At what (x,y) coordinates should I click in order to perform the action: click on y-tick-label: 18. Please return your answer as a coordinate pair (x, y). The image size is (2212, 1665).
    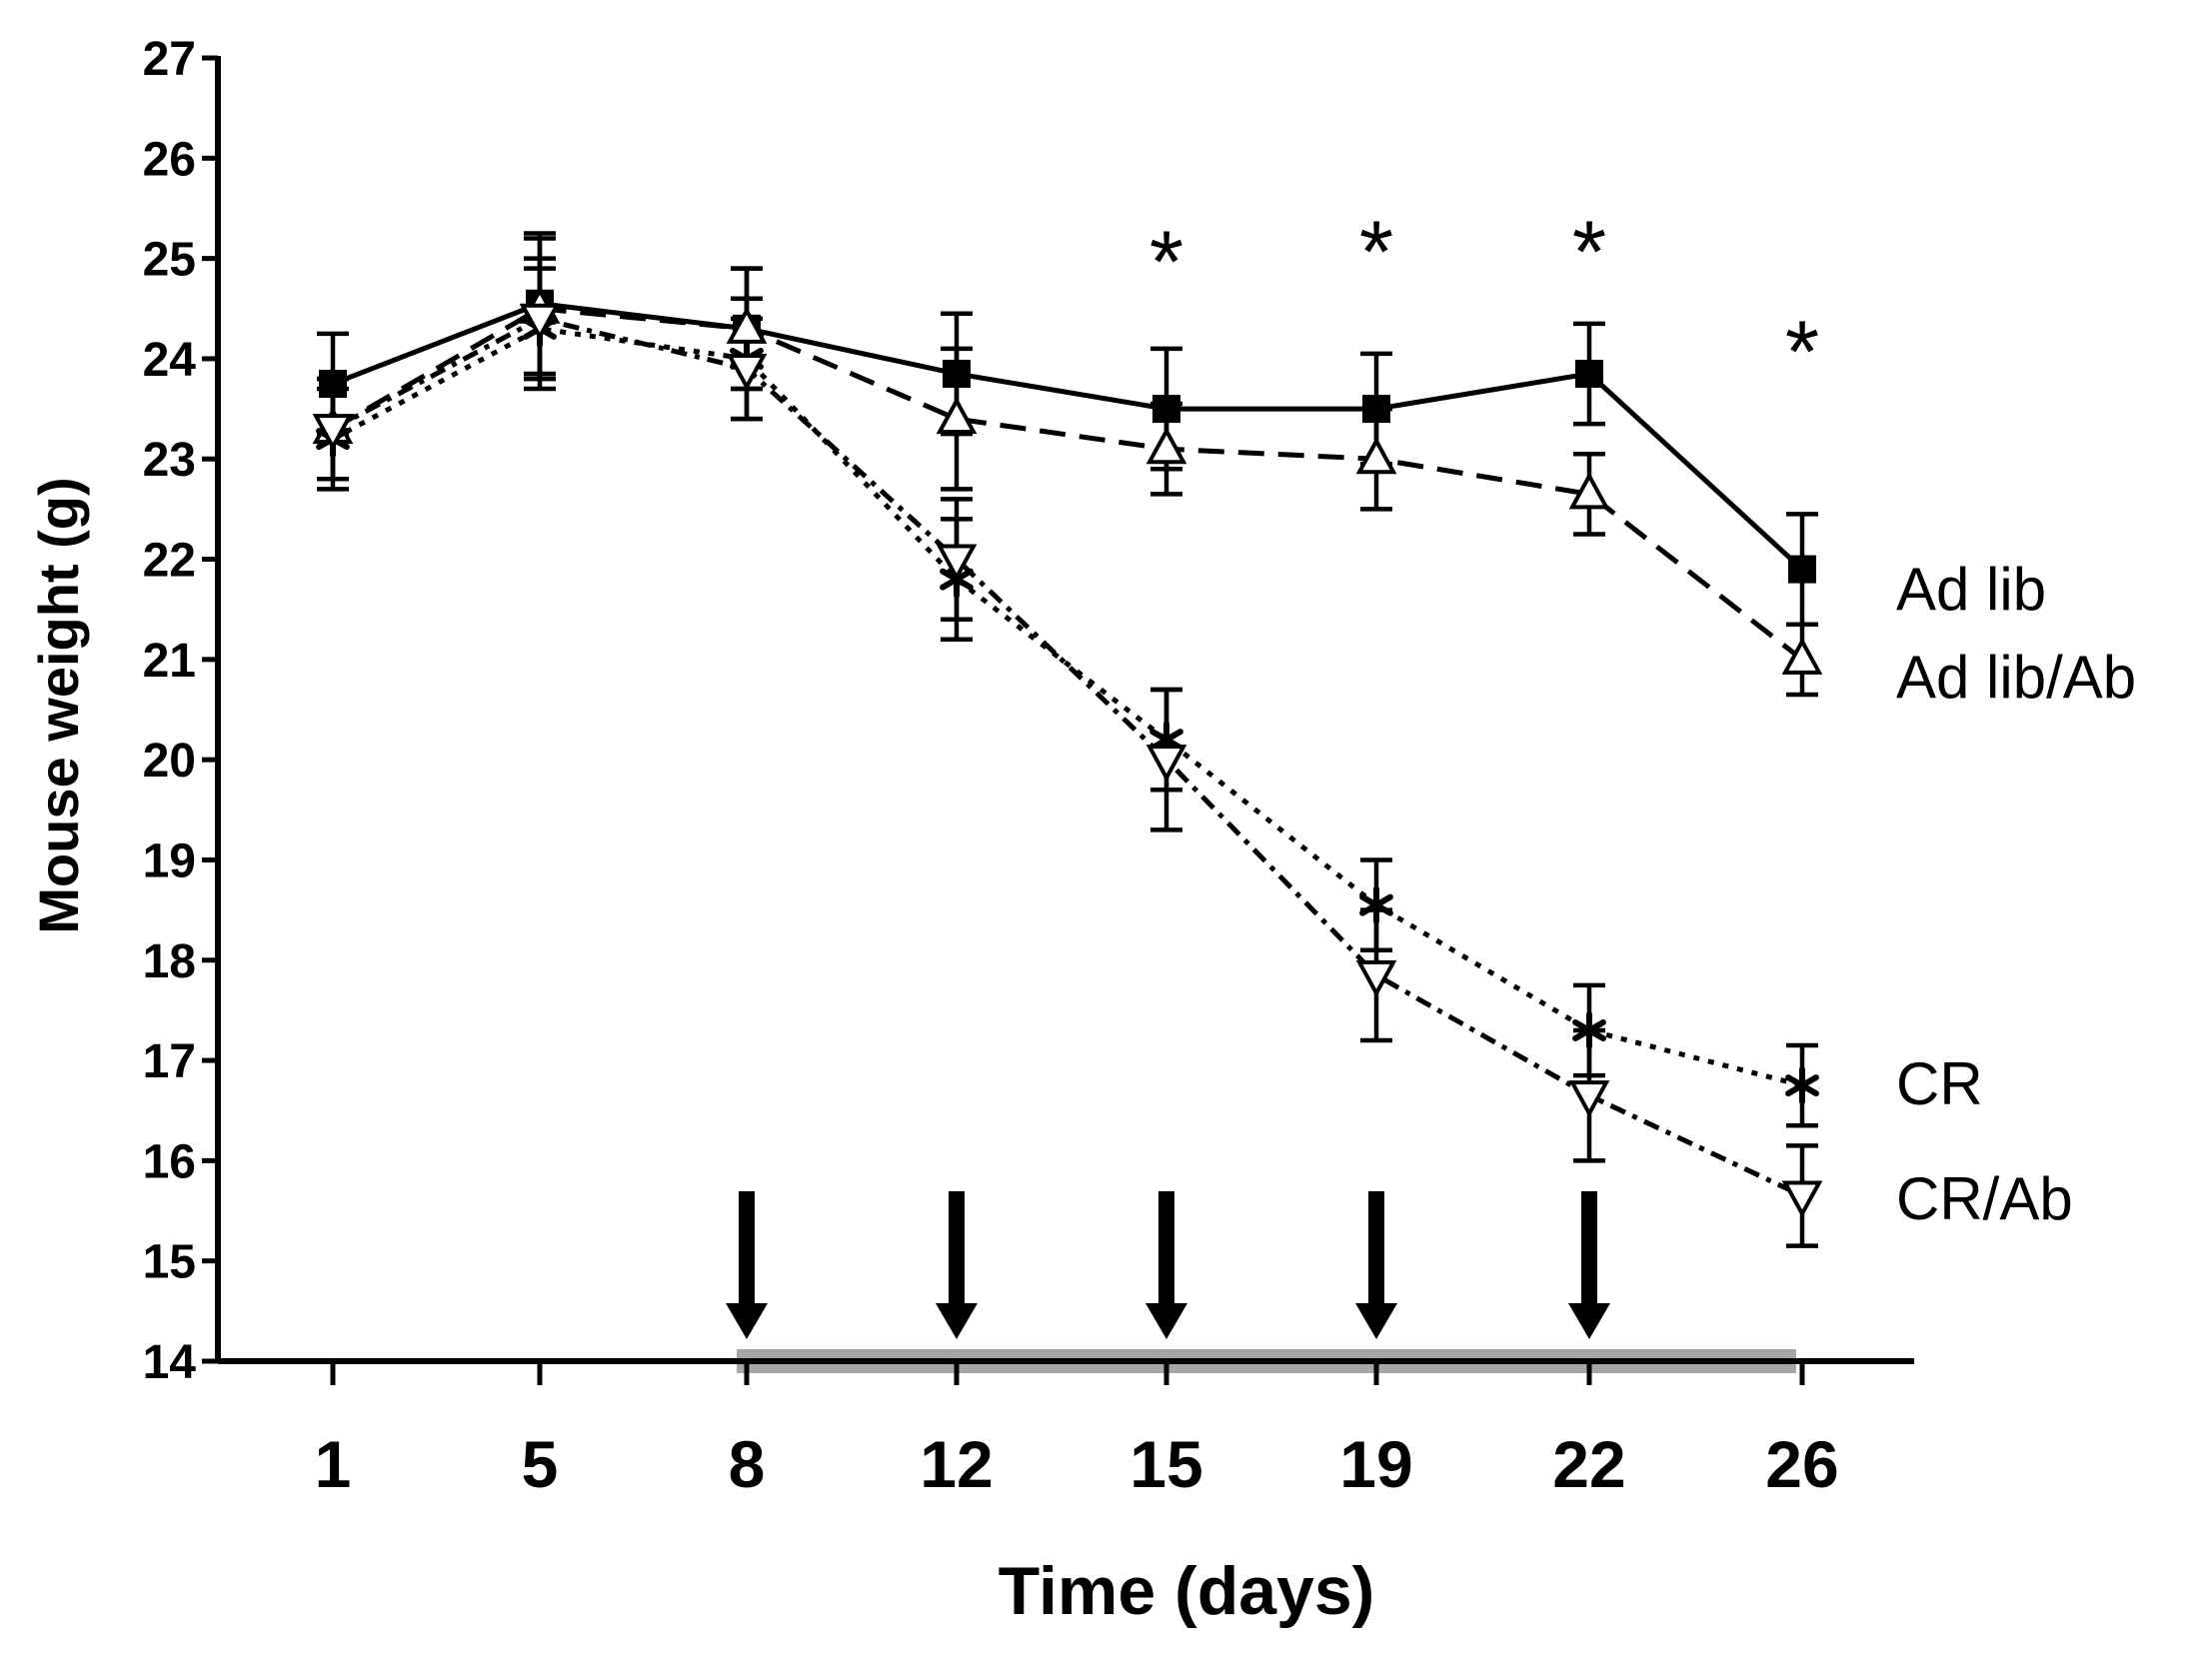
    Looking at the image, I should click on (169, 961).